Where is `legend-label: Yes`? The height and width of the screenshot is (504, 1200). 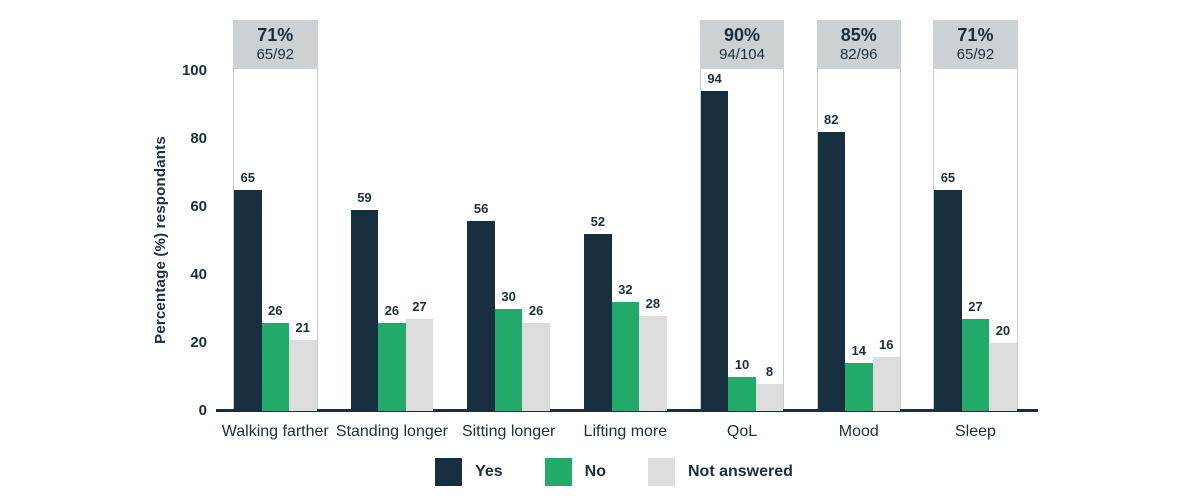 legend-label: Yes is located at coordinates (489, 471).